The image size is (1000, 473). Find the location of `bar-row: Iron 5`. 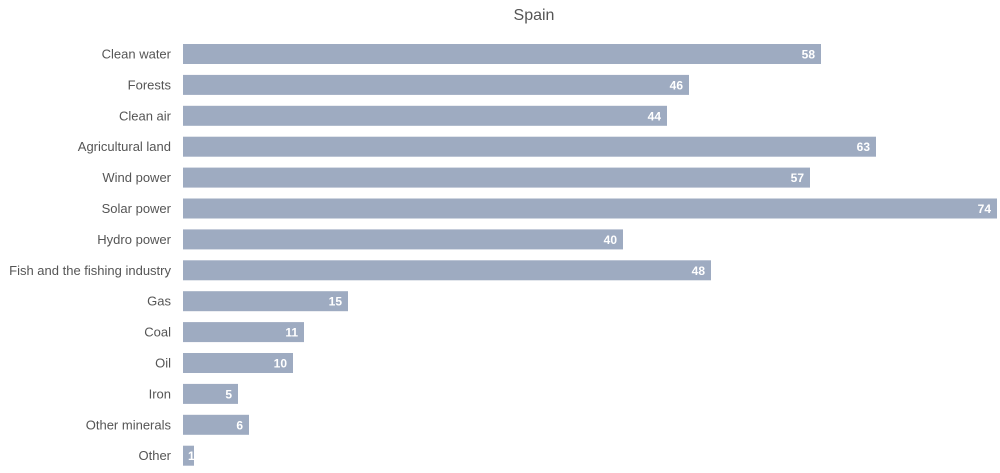

bar-row: Iron 5 is located at coordinates (193, 393).